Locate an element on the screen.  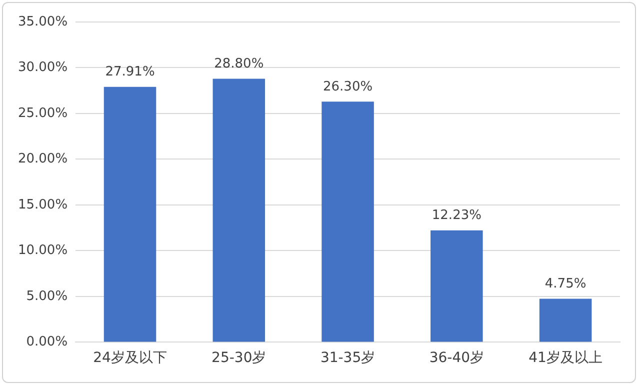
data-label: 28.80% is located at coordinates (239, 64).